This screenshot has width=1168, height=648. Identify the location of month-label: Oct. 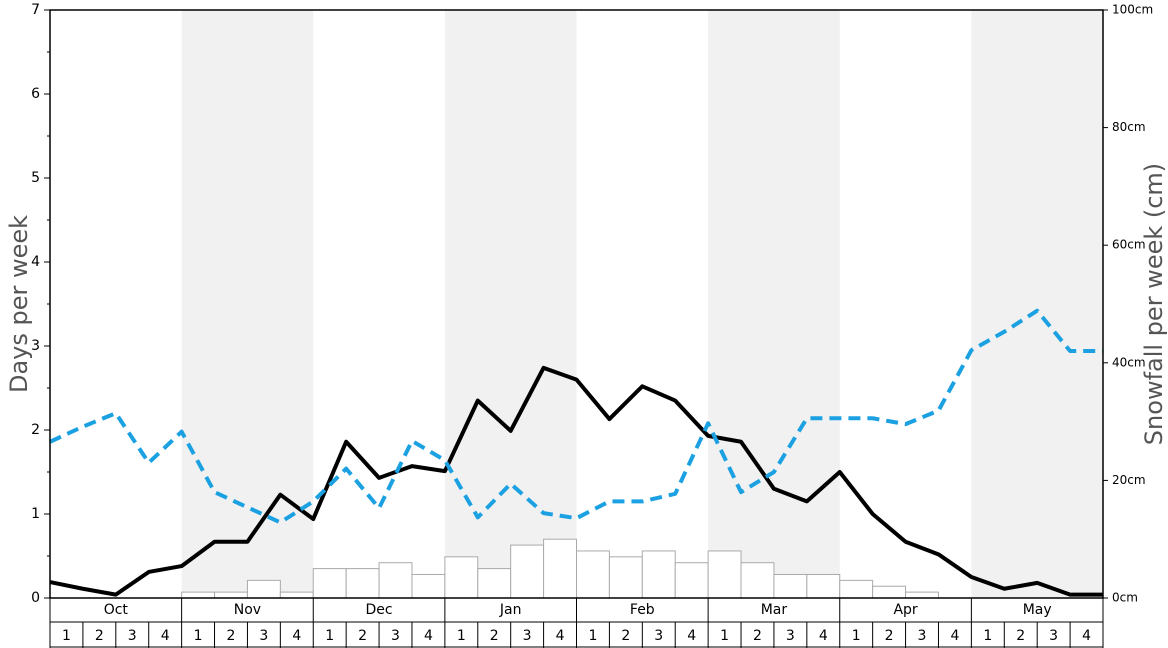
(116, 610).